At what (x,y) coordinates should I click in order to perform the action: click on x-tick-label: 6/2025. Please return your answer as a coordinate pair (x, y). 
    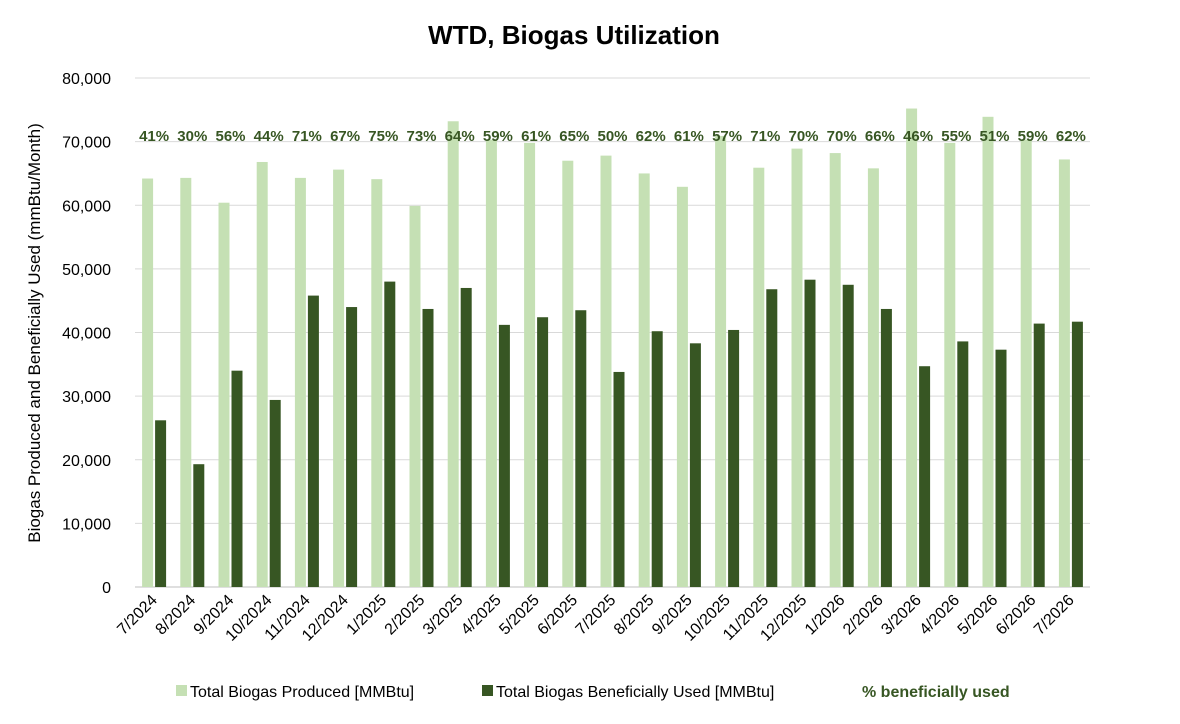
    Looking at the image, I should click on (558, 615).